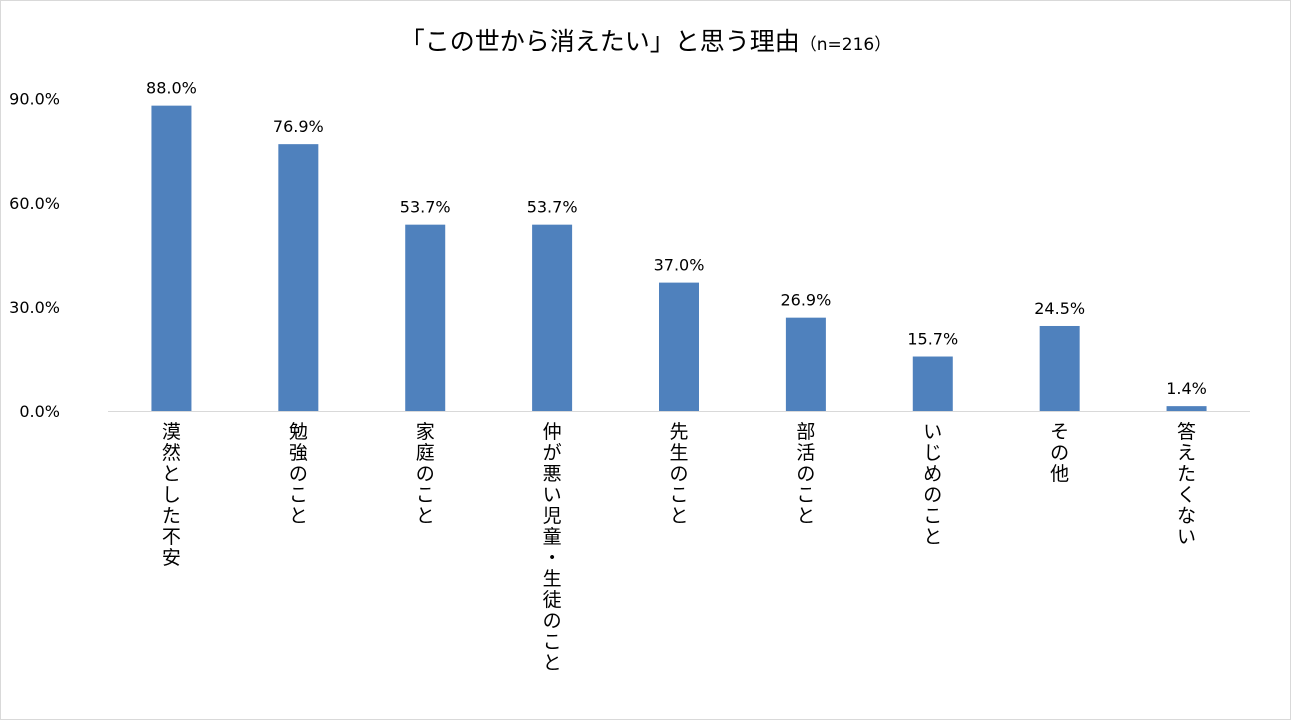 This screenshot has width=1291, height=720. What do you see at coordinates (552, 558) in the screenshot?
I see `category-label-char: ・` at bounding box center [552, 558].